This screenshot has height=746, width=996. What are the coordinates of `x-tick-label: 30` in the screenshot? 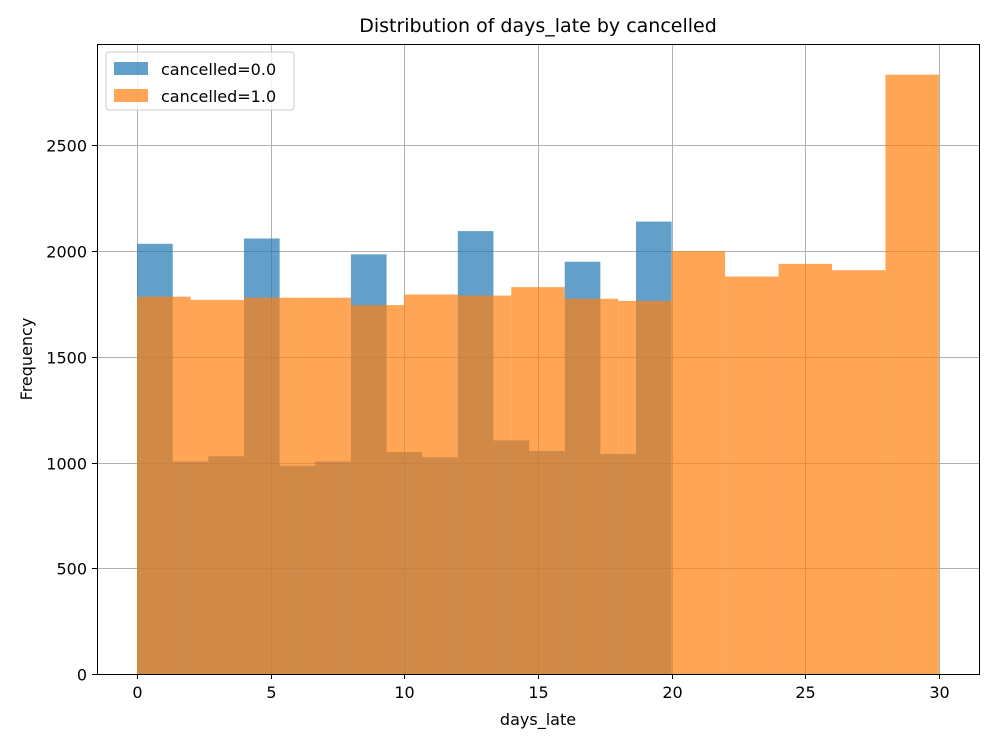 It's located at (939, 692).